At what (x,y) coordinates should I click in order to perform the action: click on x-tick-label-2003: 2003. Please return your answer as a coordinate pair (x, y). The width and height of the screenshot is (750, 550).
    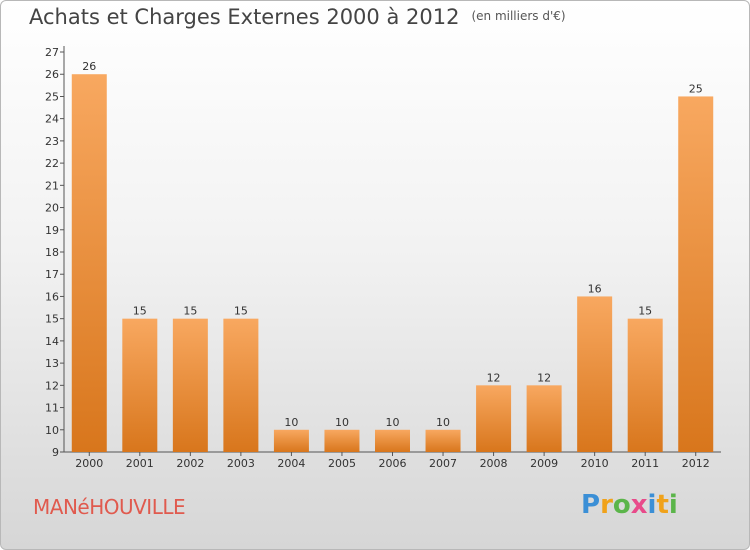
    Looking at the image, I should click on (241, 463).